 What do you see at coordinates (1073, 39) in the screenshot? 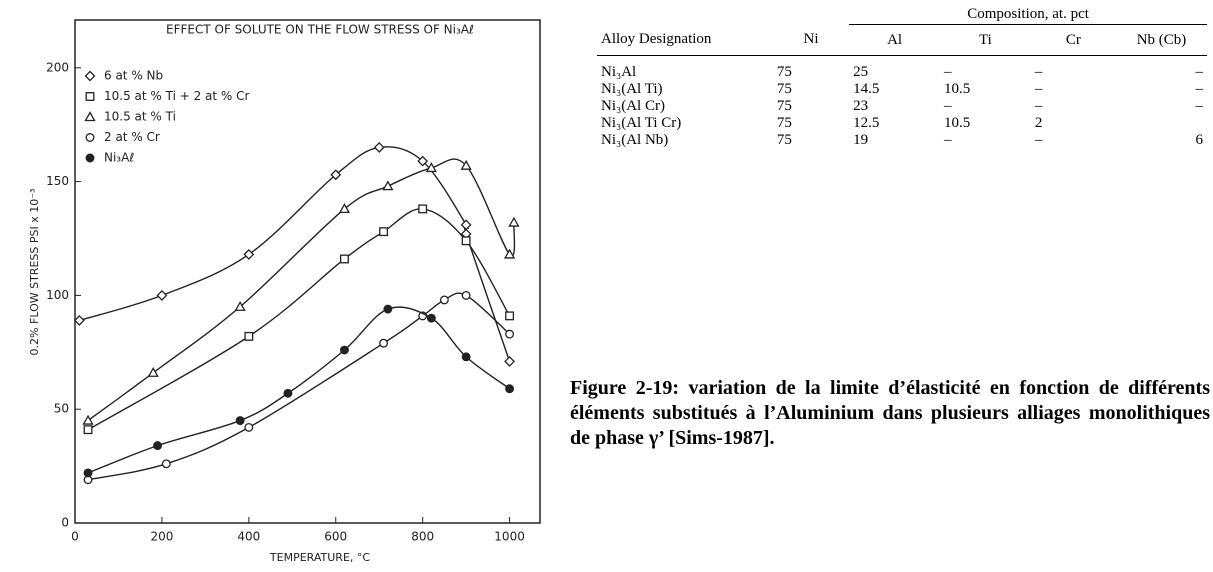
I see `column-header: Cr` at bounding box center [1073, 39].